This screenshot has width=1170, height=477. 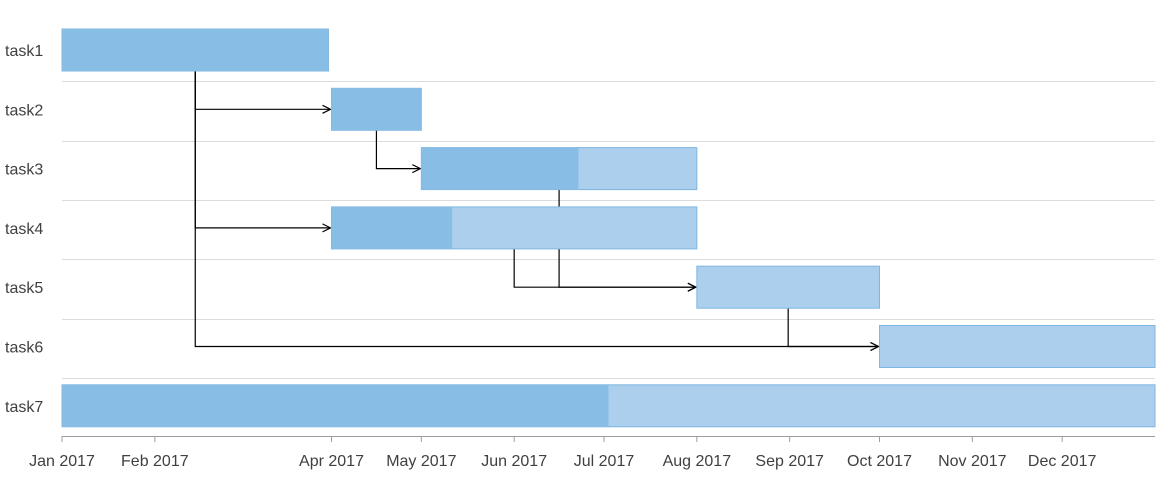 What do you see at coordinates (972, 461) in the screenshot?
I see `x-tick-label: Nov 2017` at bounding box center [972, 461].